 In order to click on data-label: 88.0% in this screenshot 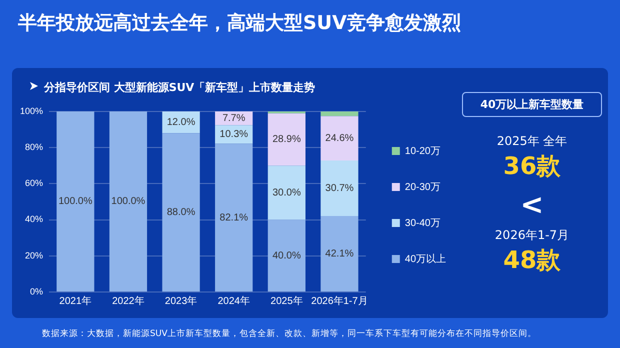, I will do `click(181, 212)`.